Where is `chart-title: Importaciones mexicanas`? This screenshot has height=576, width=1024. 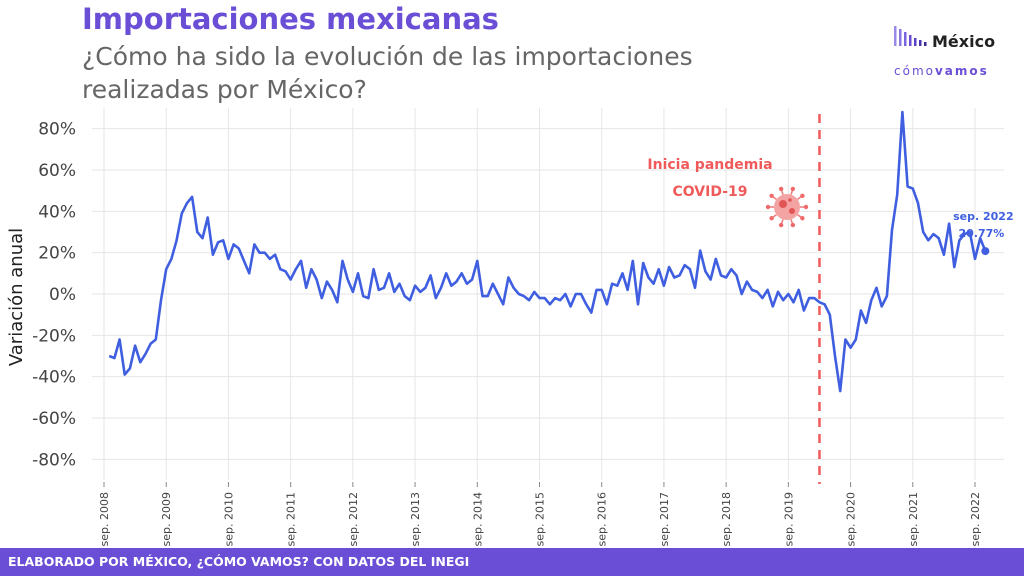 chart-title: Importaciones mexicanas is located at coordinates (290, 19).